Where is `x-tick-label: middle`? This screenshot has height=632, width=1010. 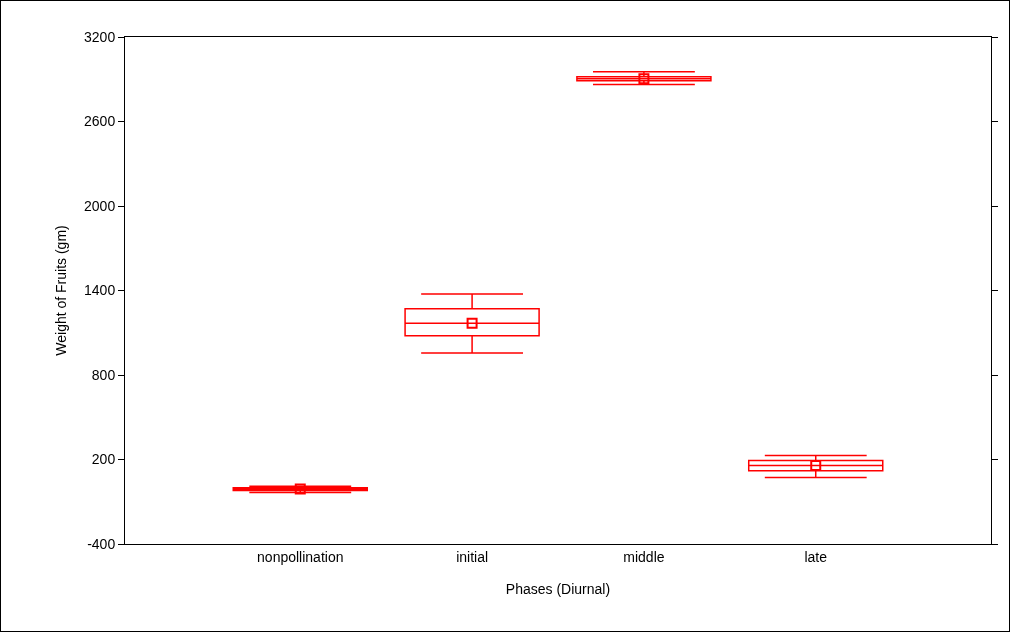 x-tick-label: middle is located at coordinates (644, 556).